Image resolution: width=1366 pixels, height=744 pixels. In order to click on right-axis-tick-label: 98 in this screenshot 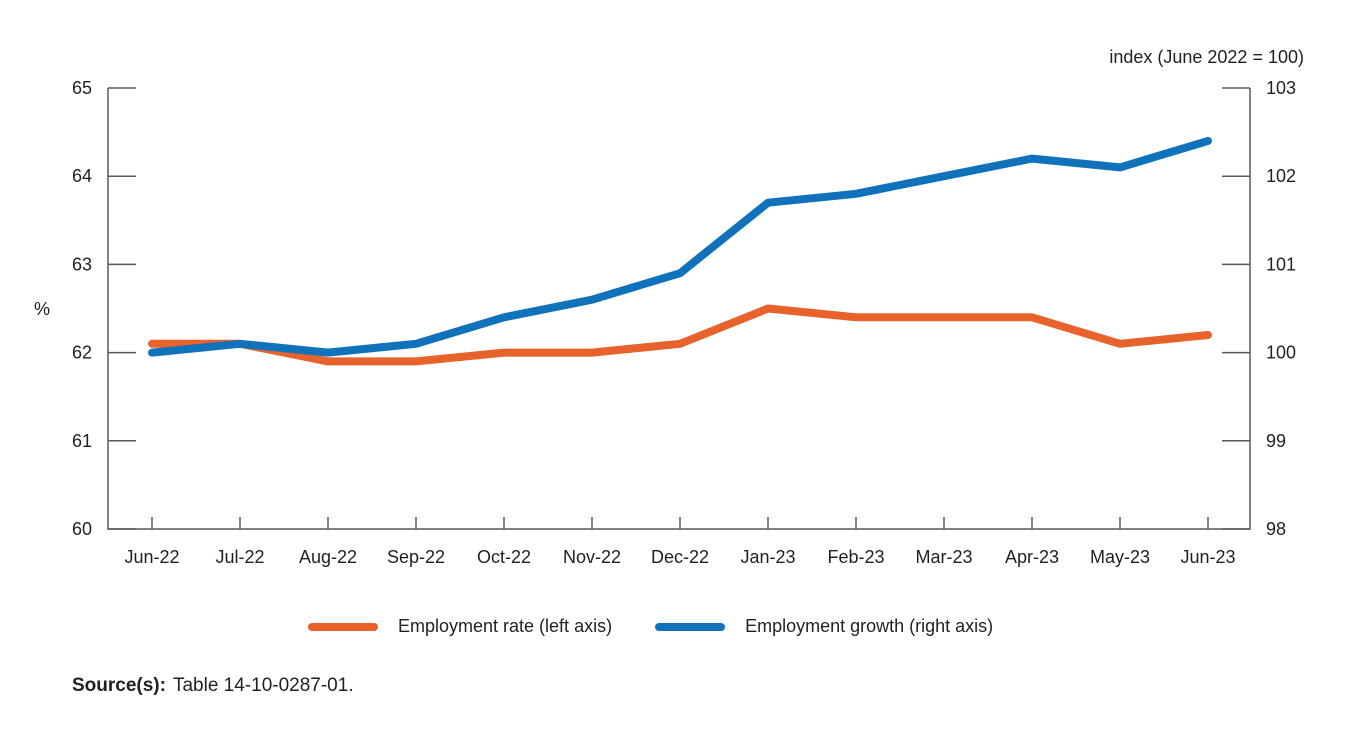, I will do `click(1276, 529)`.